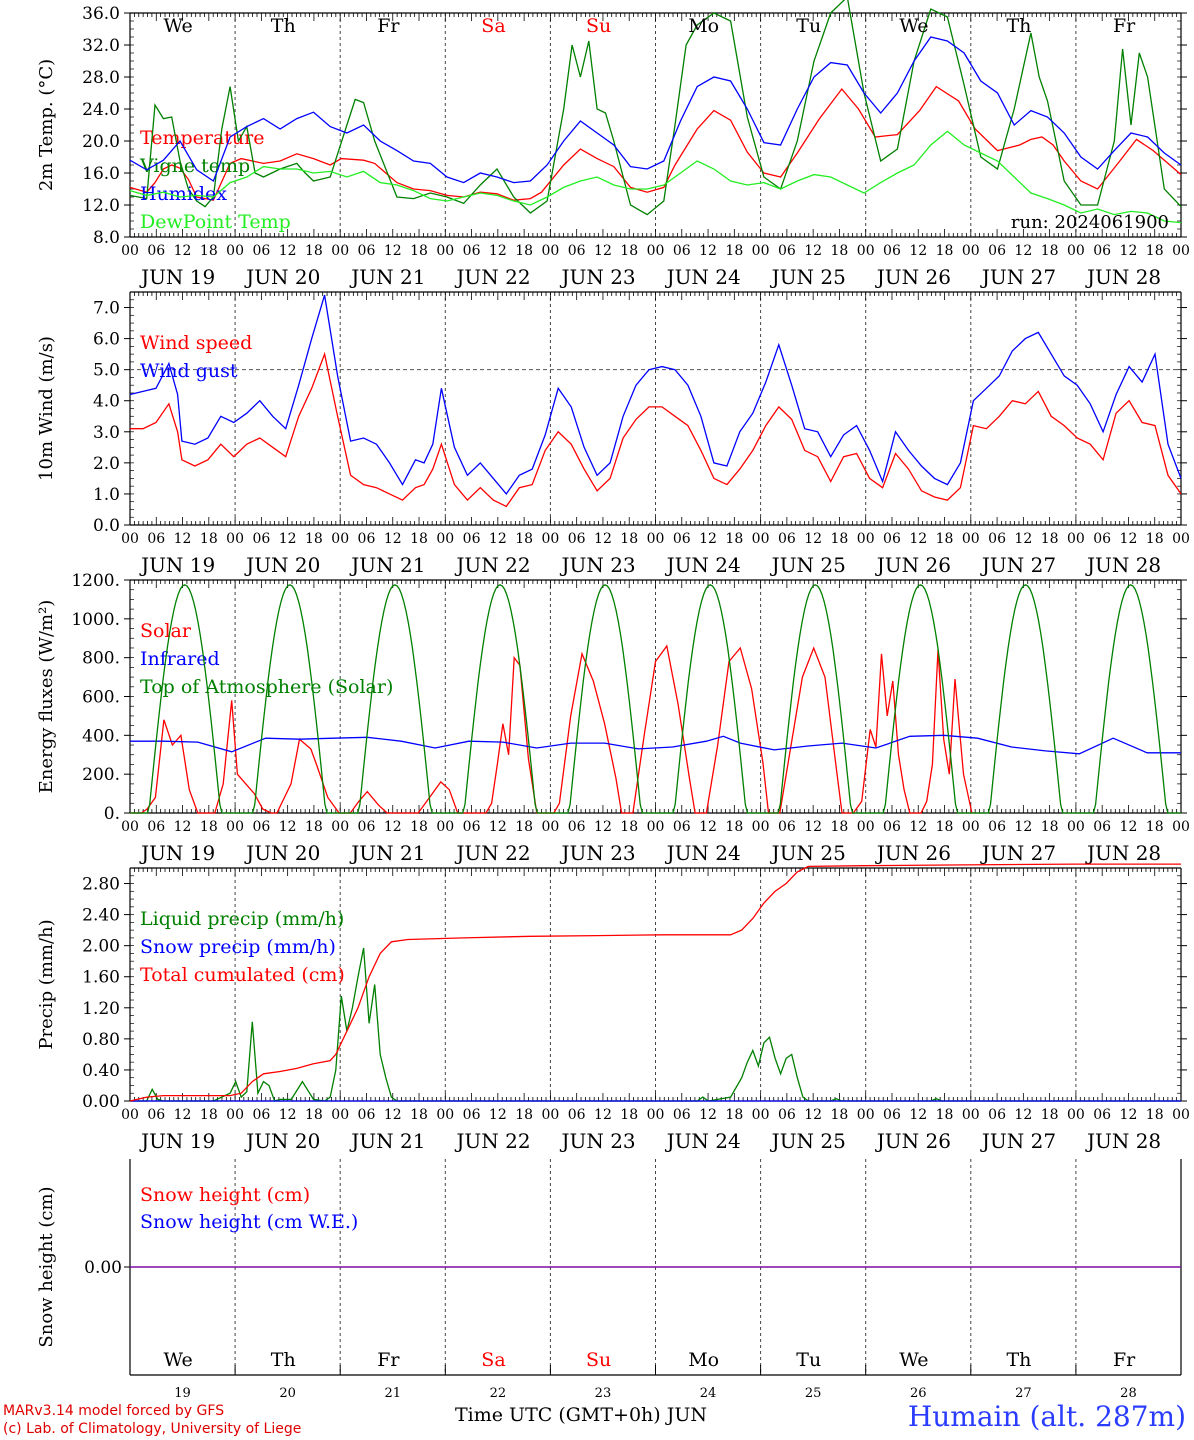 Image resolution: width=1194 pixels, height=1440 pixels. I want to click on date-label: JUN 19, so click(177, 277).